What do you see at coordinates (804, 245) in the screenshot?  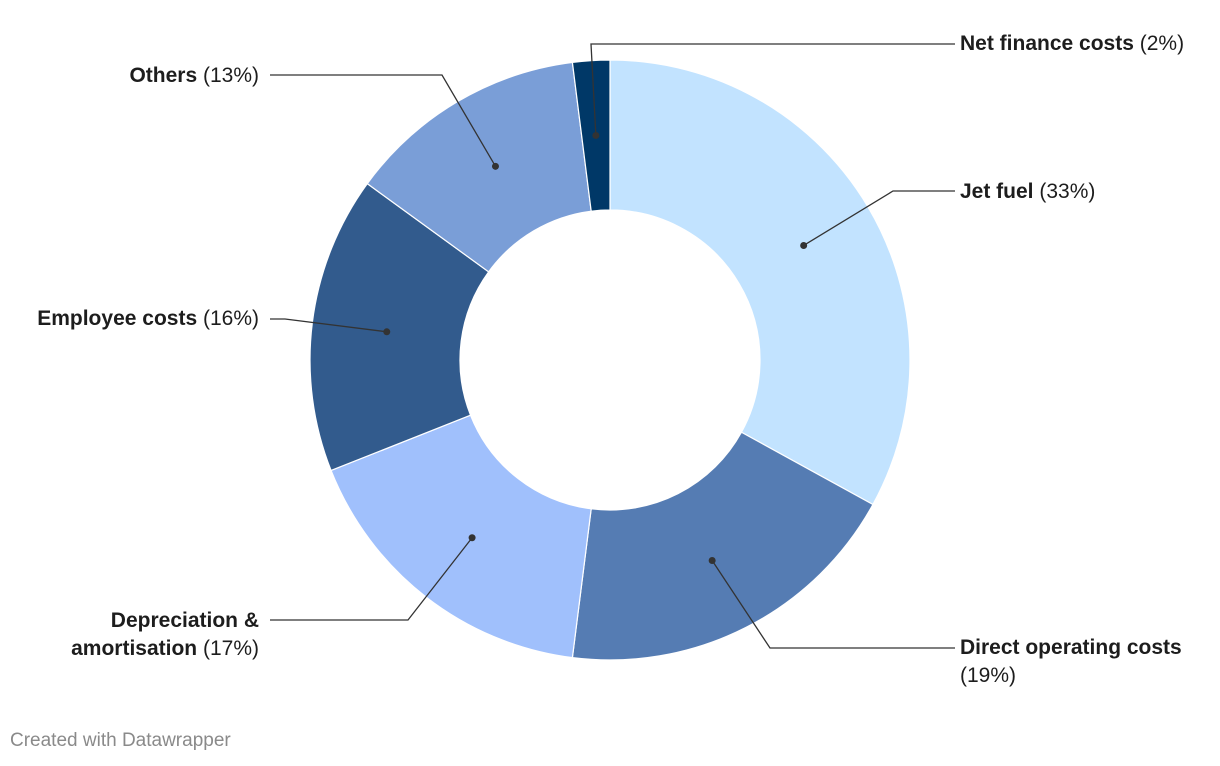 I see `leader-dot-jet-fuel` at bounding box center [804, 245].